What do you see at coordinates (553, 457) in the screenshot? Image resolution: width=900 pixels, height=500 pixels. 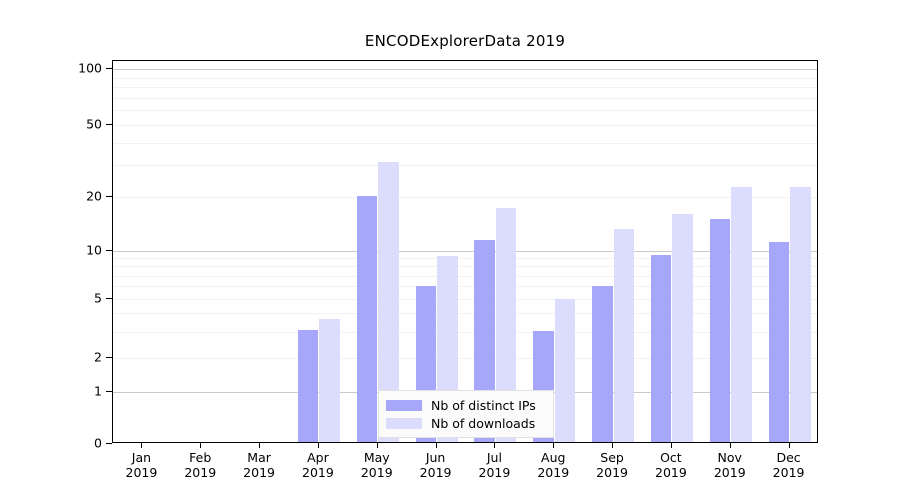 I see `x-tick-label-month: Aug` at bounding box center [553, 457].